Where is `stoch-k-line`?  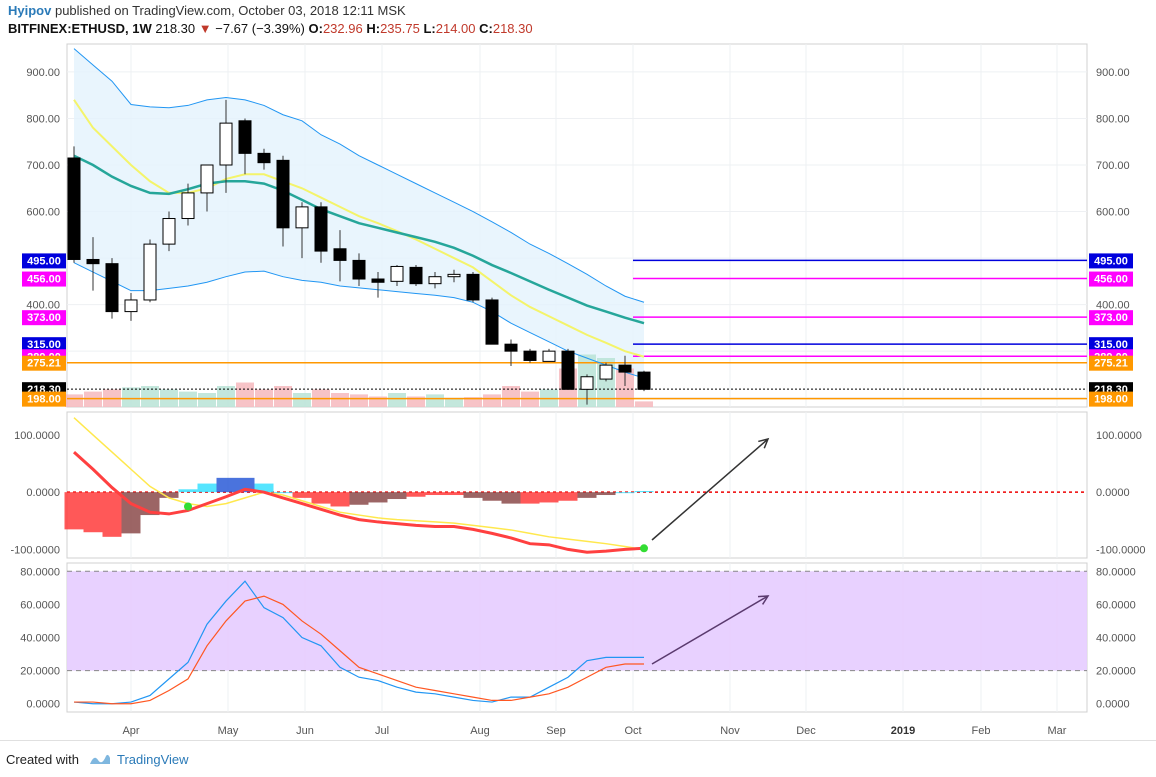
stoch-k-line is located at coordinates (358, 642).